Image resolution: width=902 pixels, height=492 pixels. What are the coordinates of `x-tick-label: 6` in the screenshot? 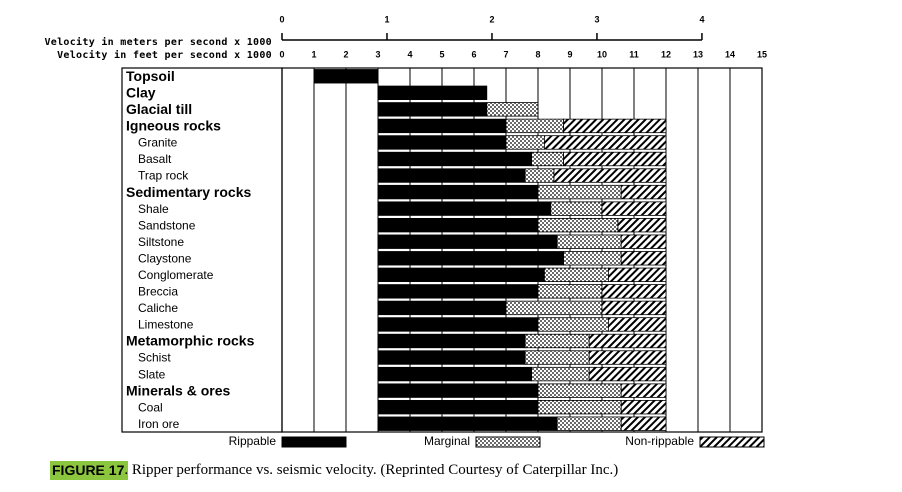 It's located at (473, 54).